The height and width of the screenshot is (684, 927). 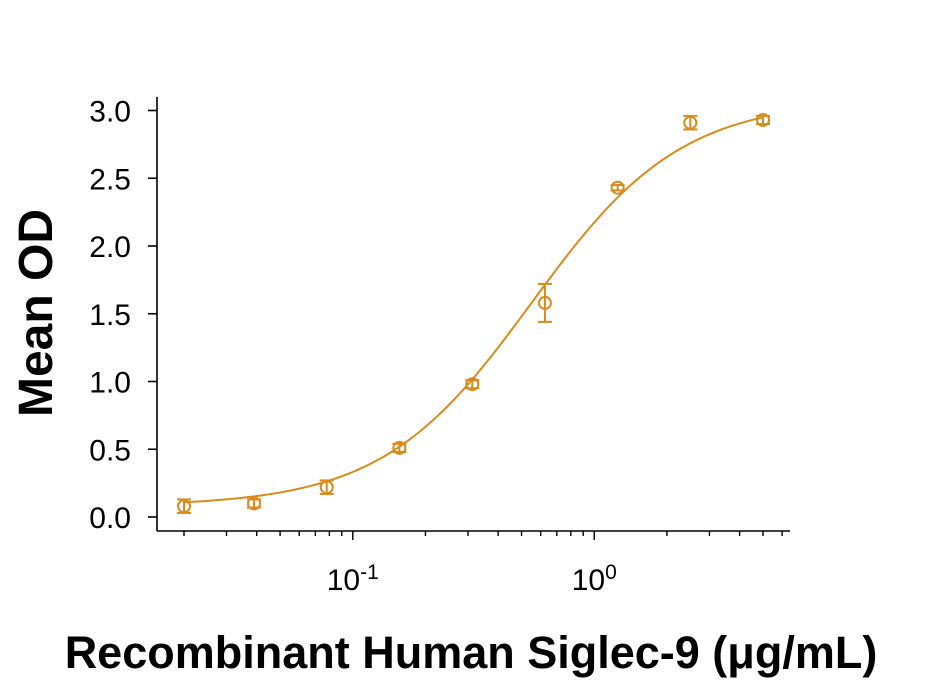 I want to click on x-axis: 10⁻¹ 10⁰, so click(x=473, y=563).